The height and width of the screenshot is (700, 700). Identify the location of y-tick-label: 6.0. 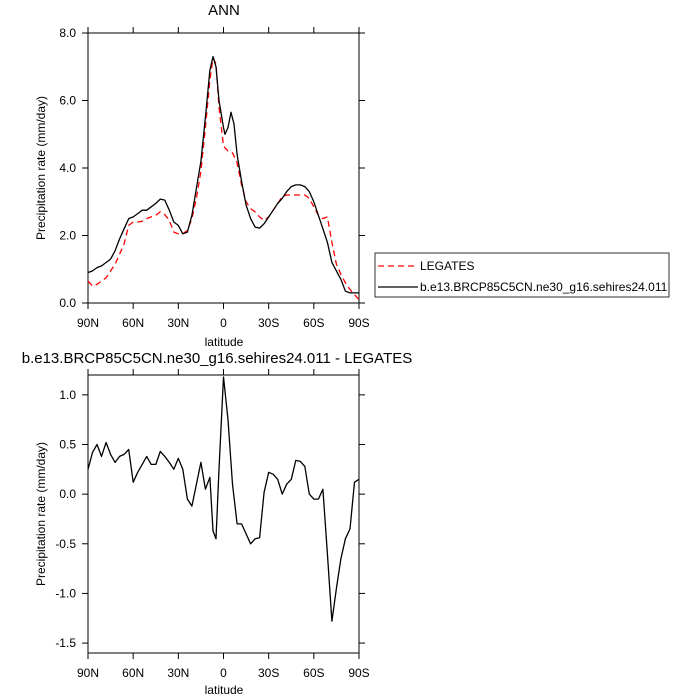
(67, 101).